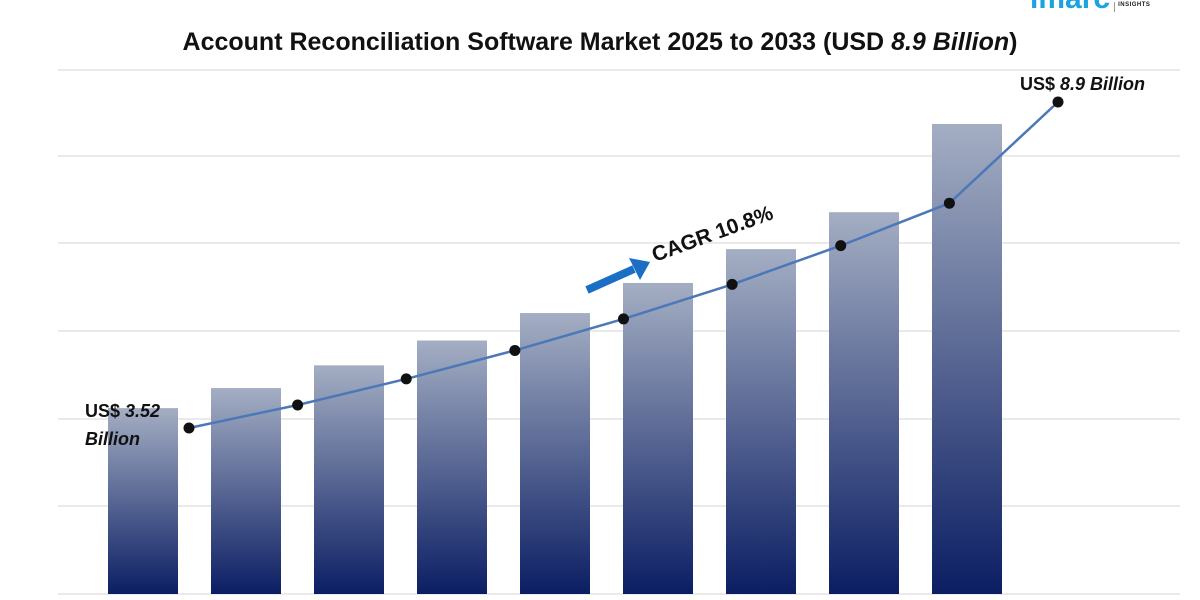 This screenshot has height=600, width=1200. What do you see at coordinates (105, 411) in the screenshot?
I see `start-prefix: US$` at bounding box center [105, 411].